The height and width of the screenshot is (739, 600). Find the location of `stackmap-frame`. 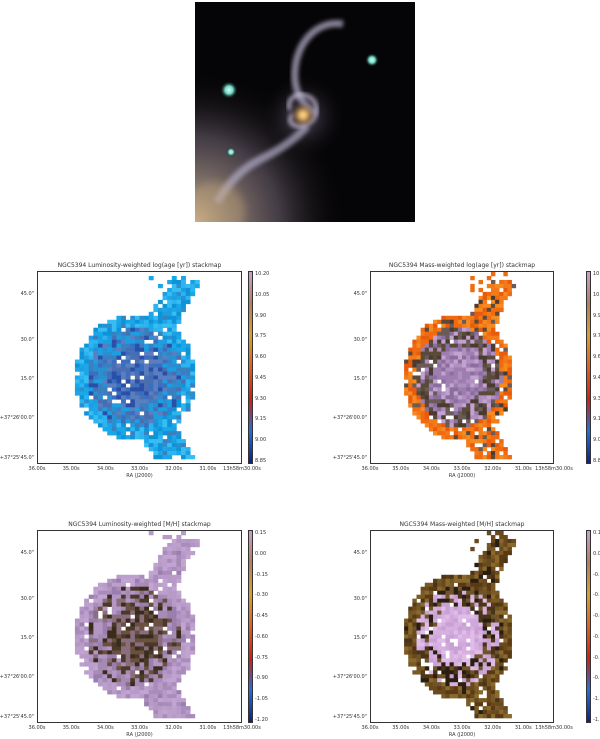

stackmap-frame is located at coordinates (139, 626).